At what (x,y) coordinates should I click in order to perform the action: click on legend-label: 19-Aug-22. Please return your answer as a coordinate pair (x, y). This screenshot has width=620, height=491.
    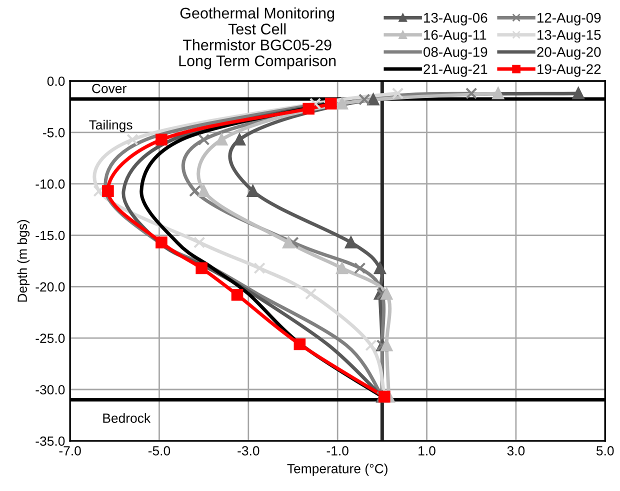
    Looking at the image, I should click on (569, 70).